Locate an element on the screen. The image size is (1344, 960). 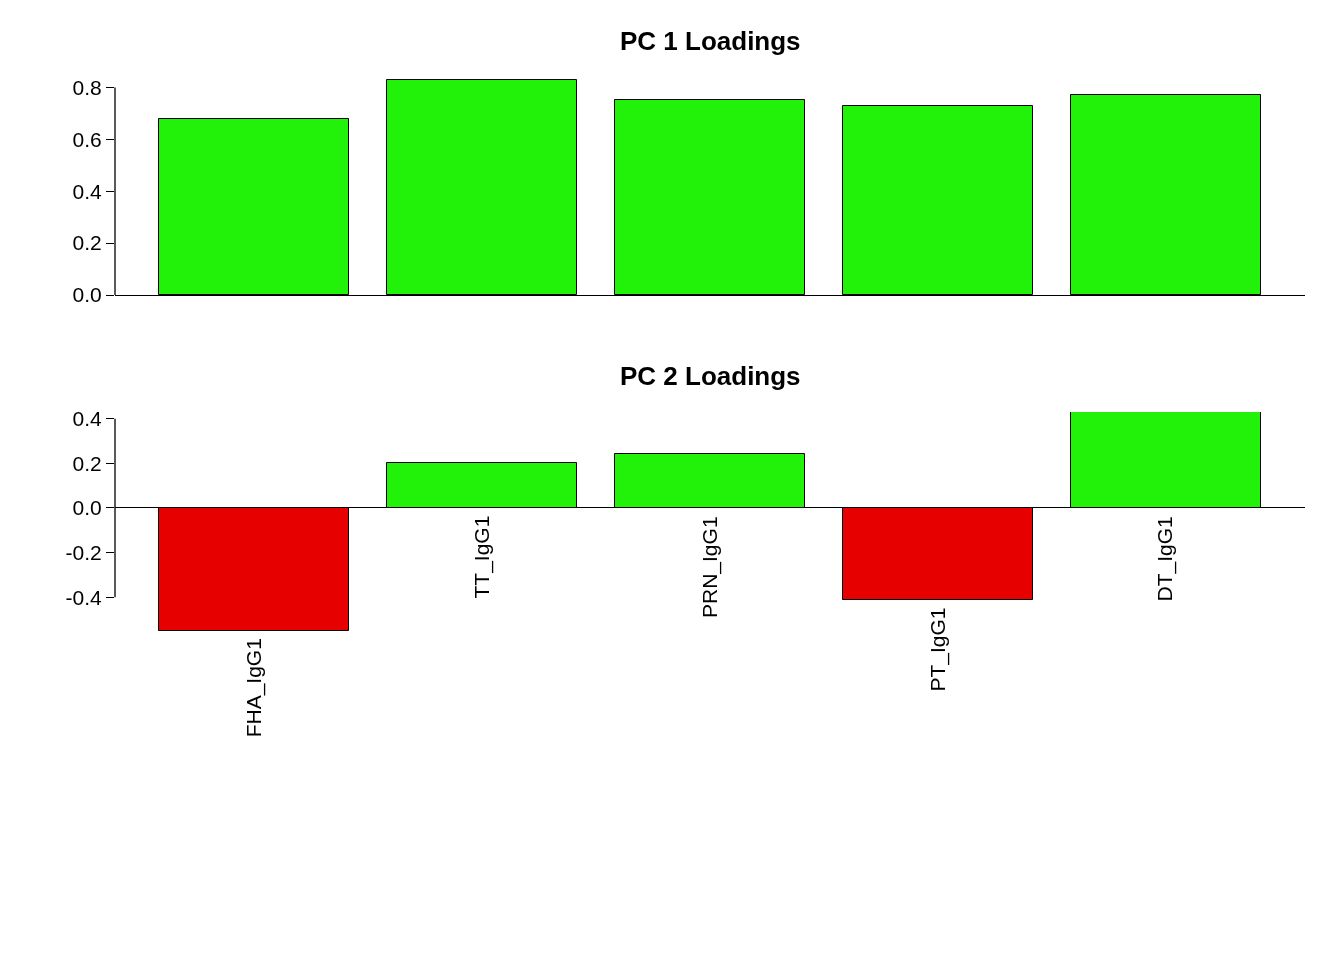
x-tick-label: TT_IgG1 is located at coordinates (481, 557).